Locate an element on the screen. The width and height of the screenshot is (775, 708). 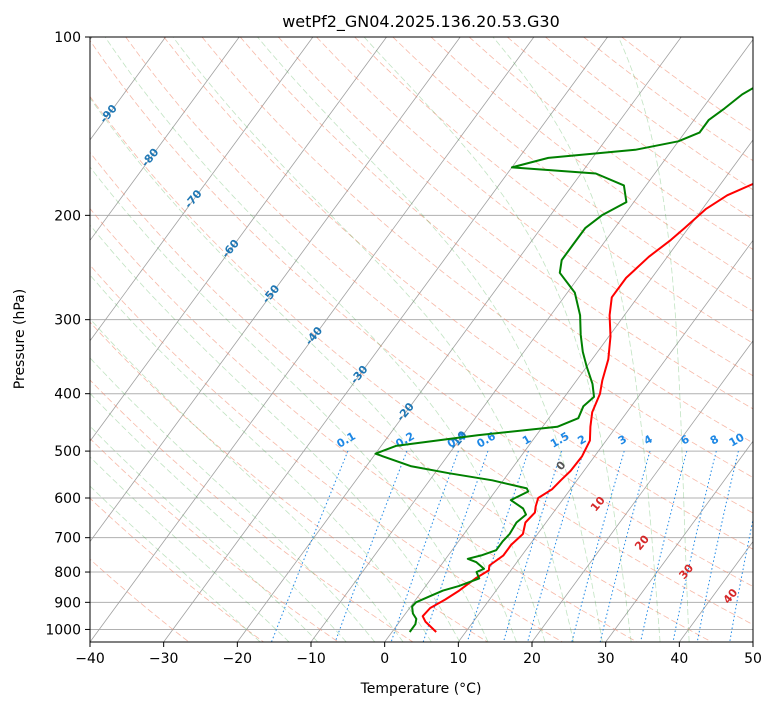
chart-title: wetPf2_GN04.2025.136.20.53.G30 is located at coordinates (421, 22).